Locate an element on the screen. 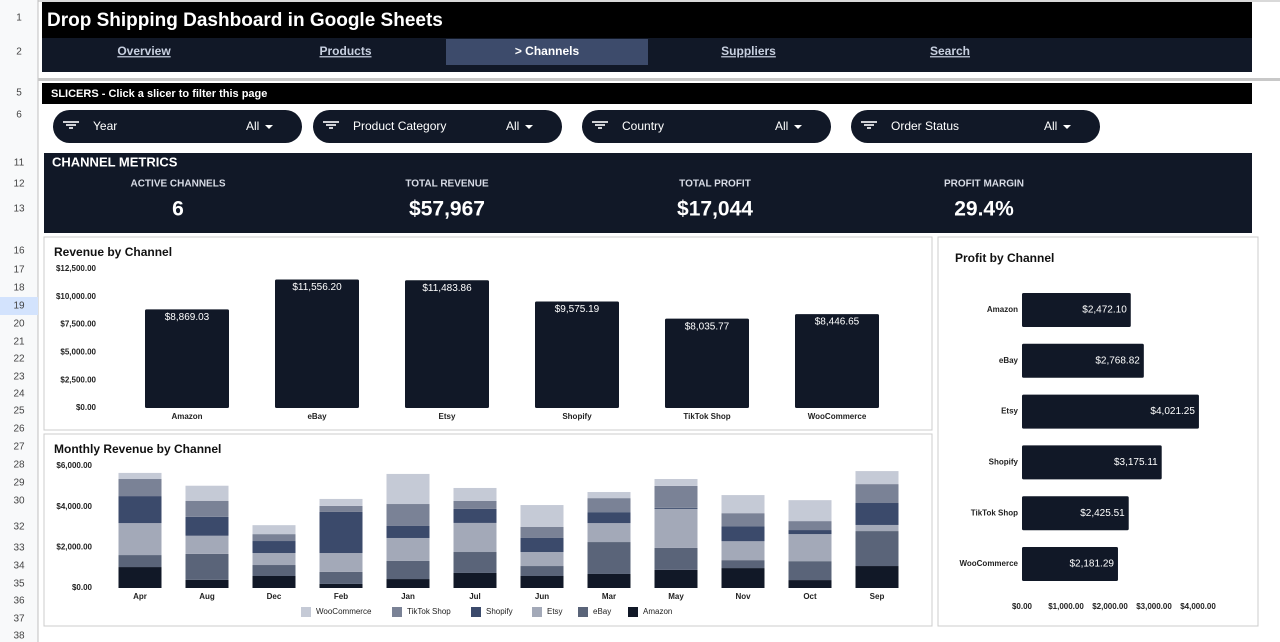 The image size is (1280, 642). nav-tab: > Channels is located at coordinates (547, 51).